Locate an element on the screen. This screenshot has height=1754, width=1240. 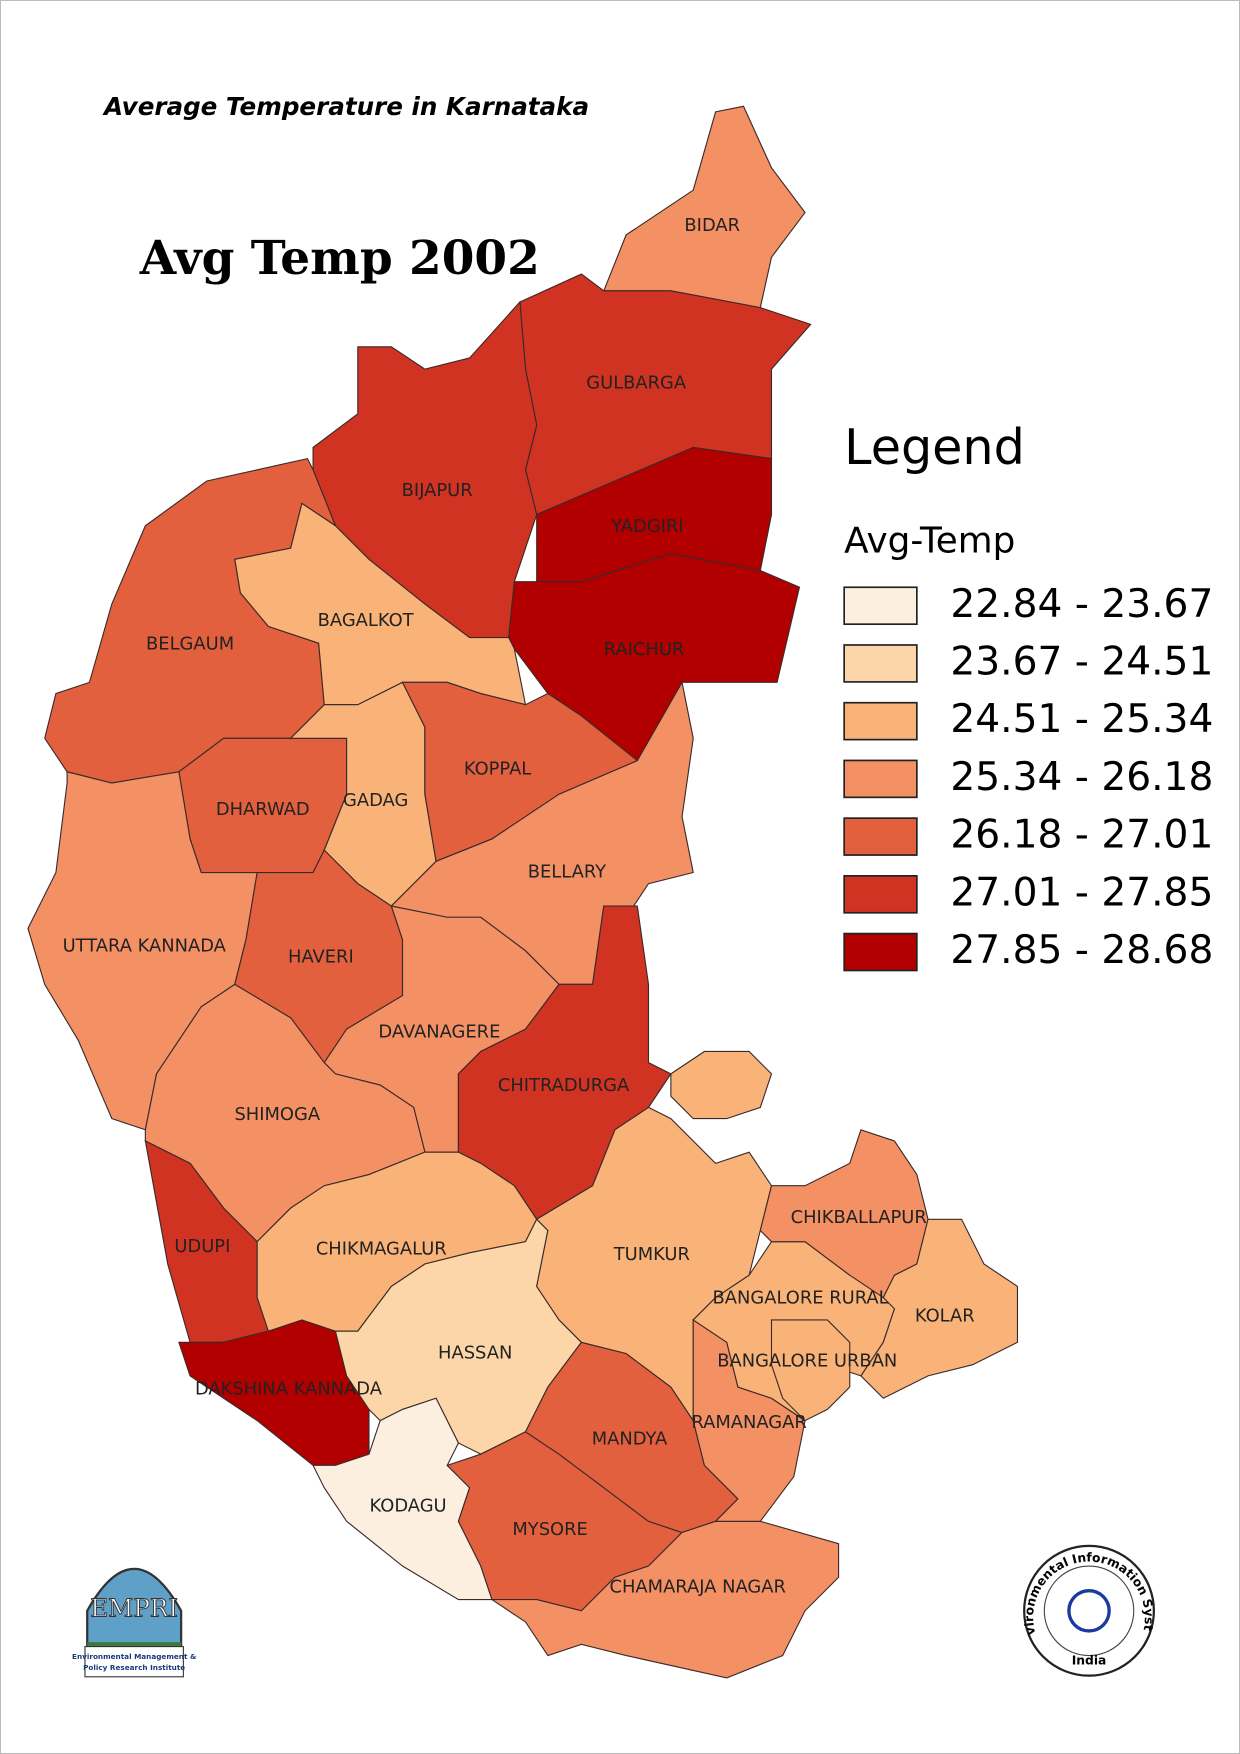
legend-field: Avg-Temp is located at coordinates (929, 541).